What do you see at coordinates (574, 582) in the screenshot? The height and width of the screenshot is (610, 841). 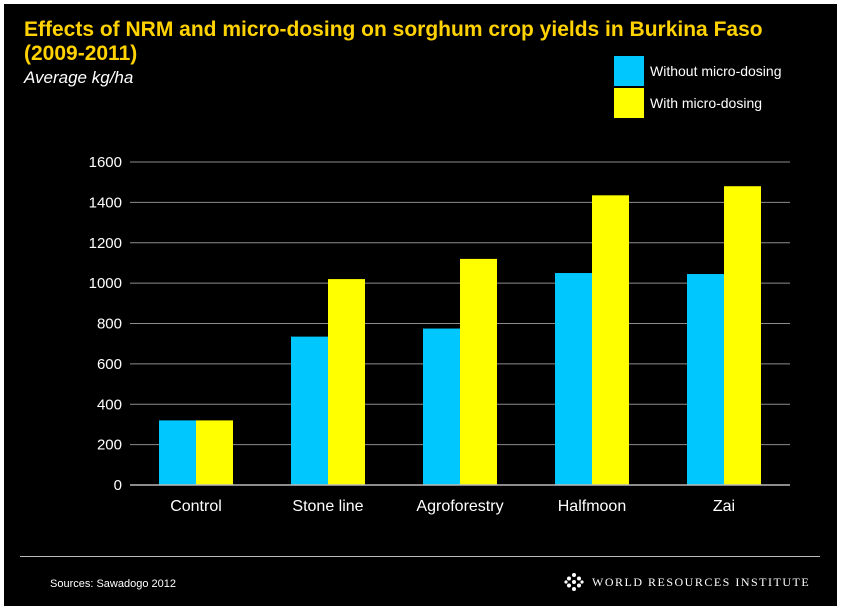 I see `wri-logo-icon` at bounding box center [574, 582].